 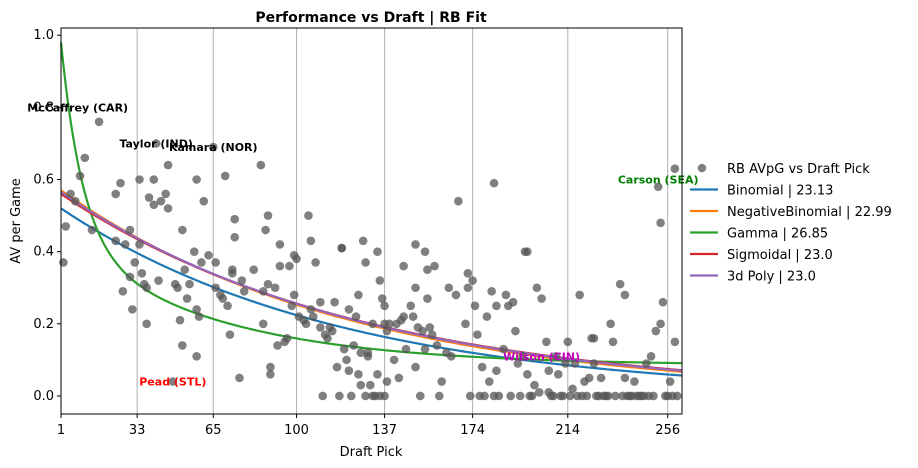 I want to click on x-tick-label: 256, so click(x=667, y=430).